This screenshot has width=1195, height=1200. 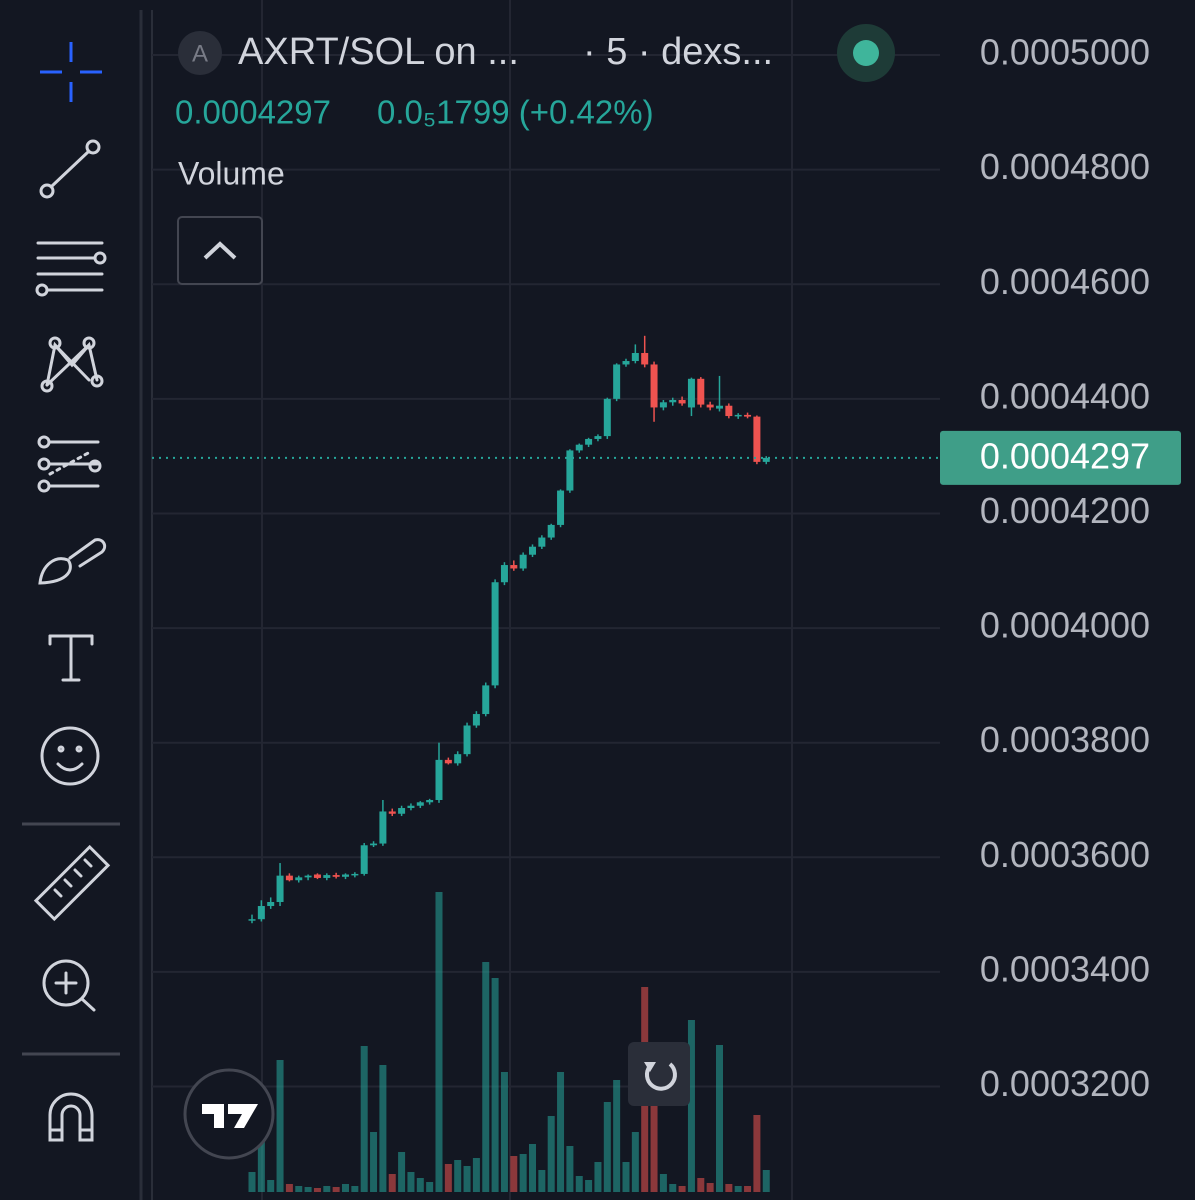 I want to click on brush-tool, so click(x=72, y=561).